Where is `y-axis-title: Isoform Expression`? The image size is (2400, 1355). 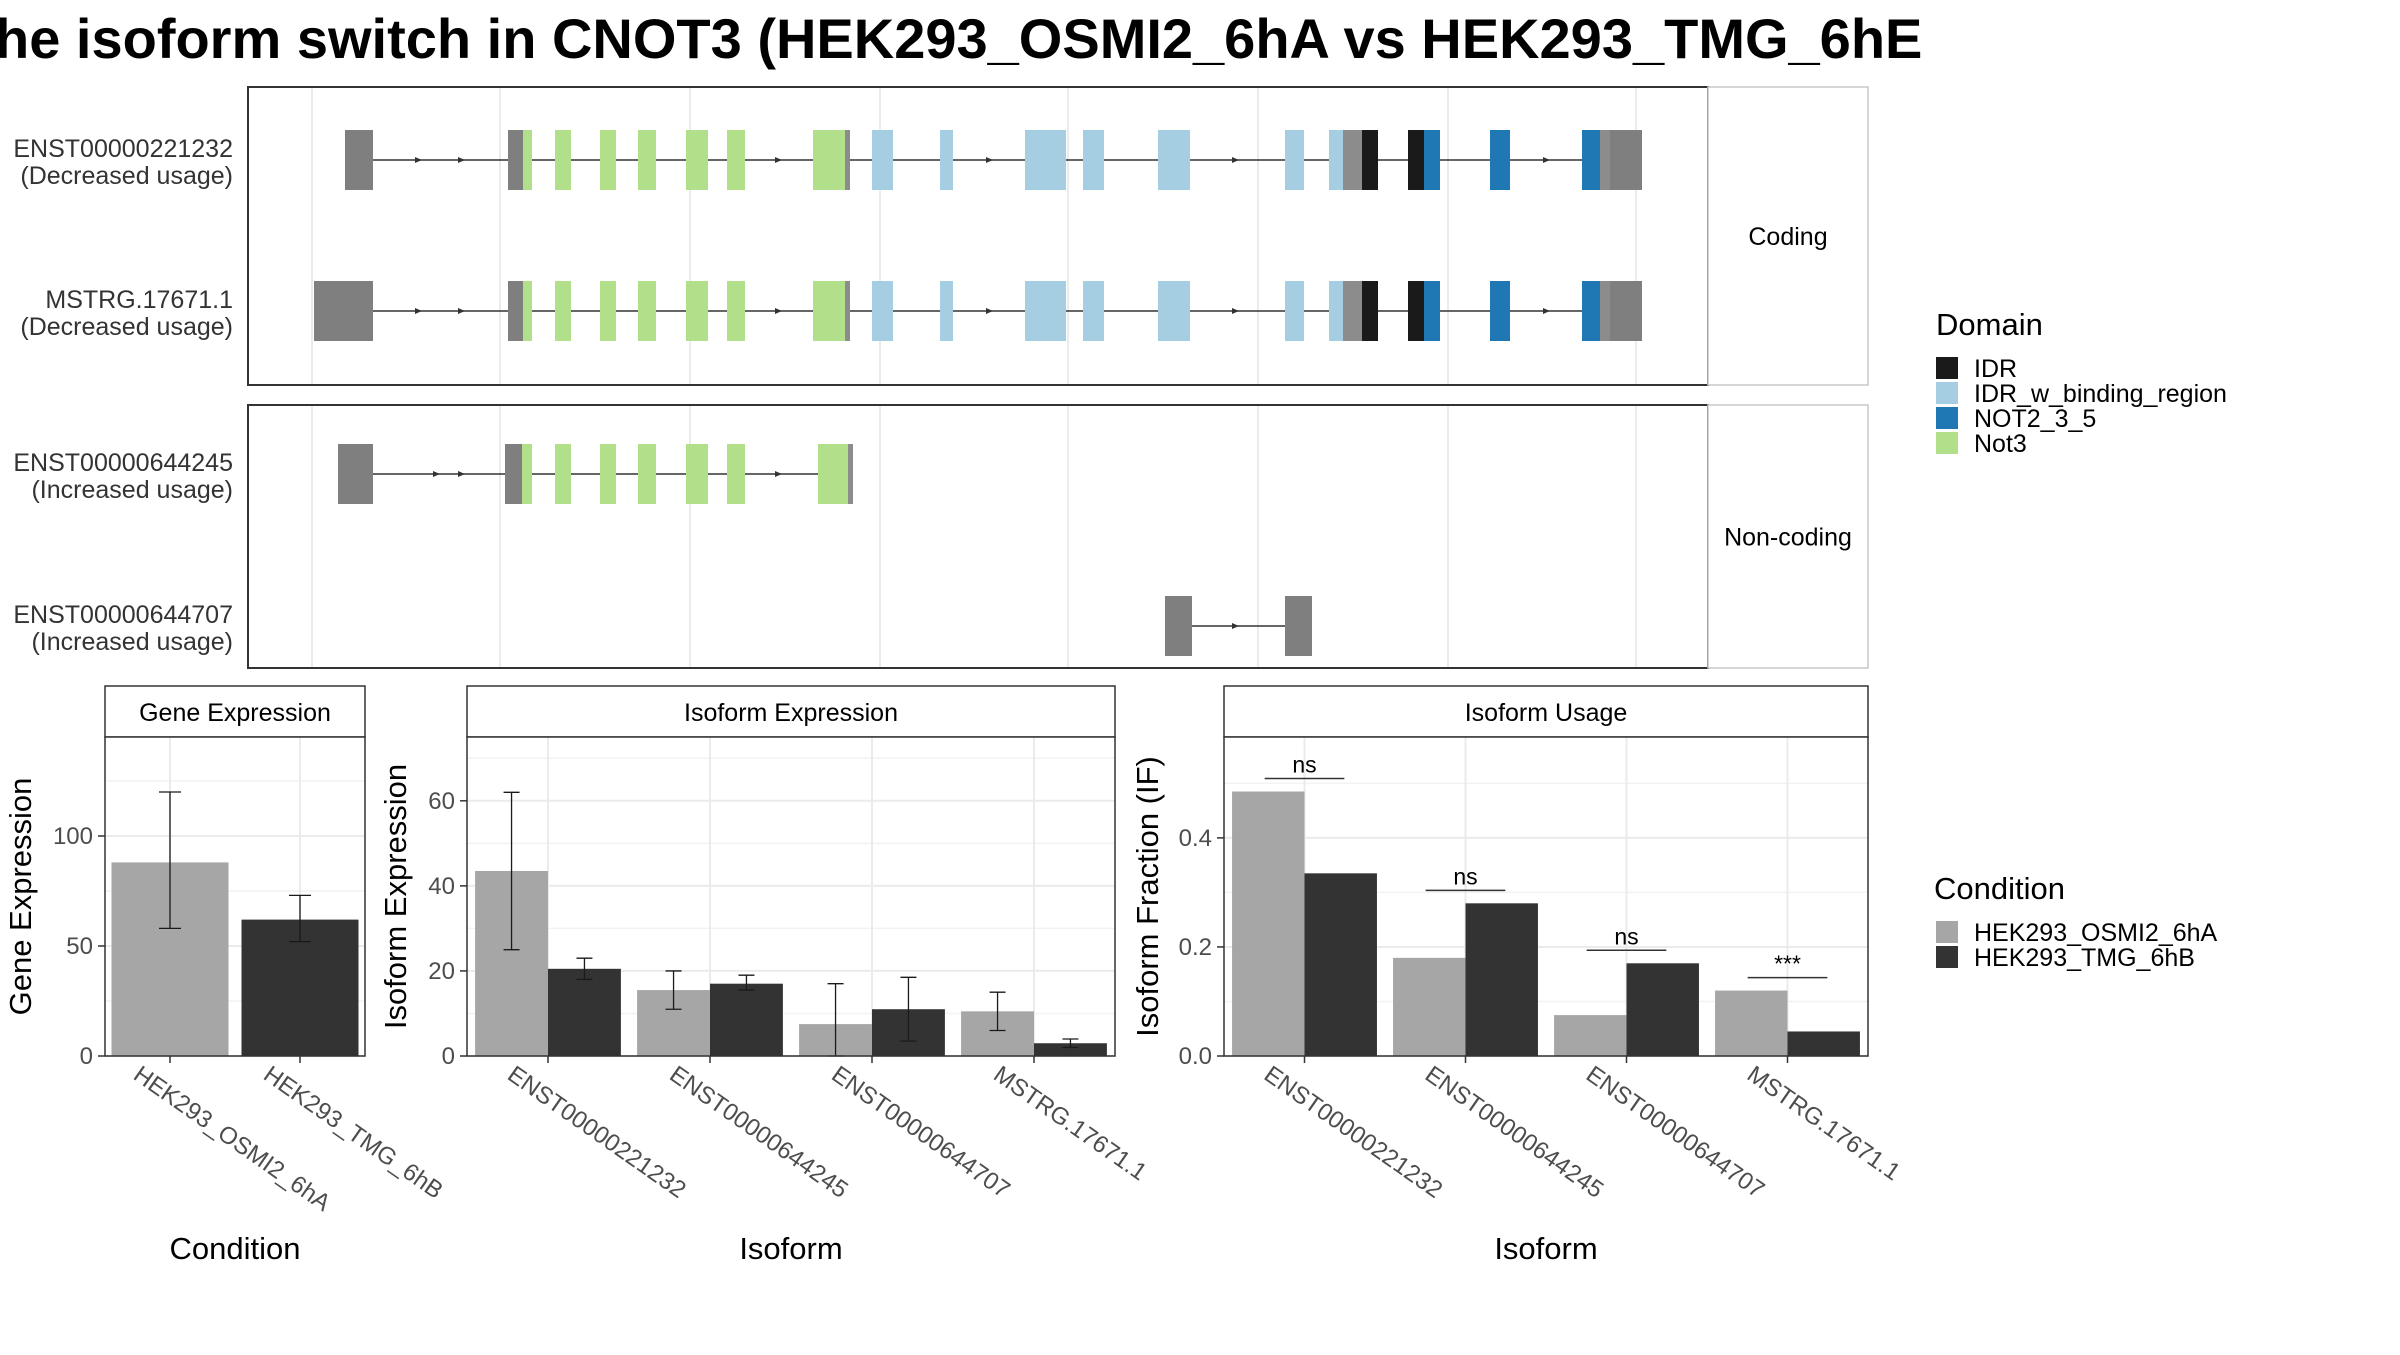 y-axis-title: Isoform Expression is located at coordinates (395, 896).